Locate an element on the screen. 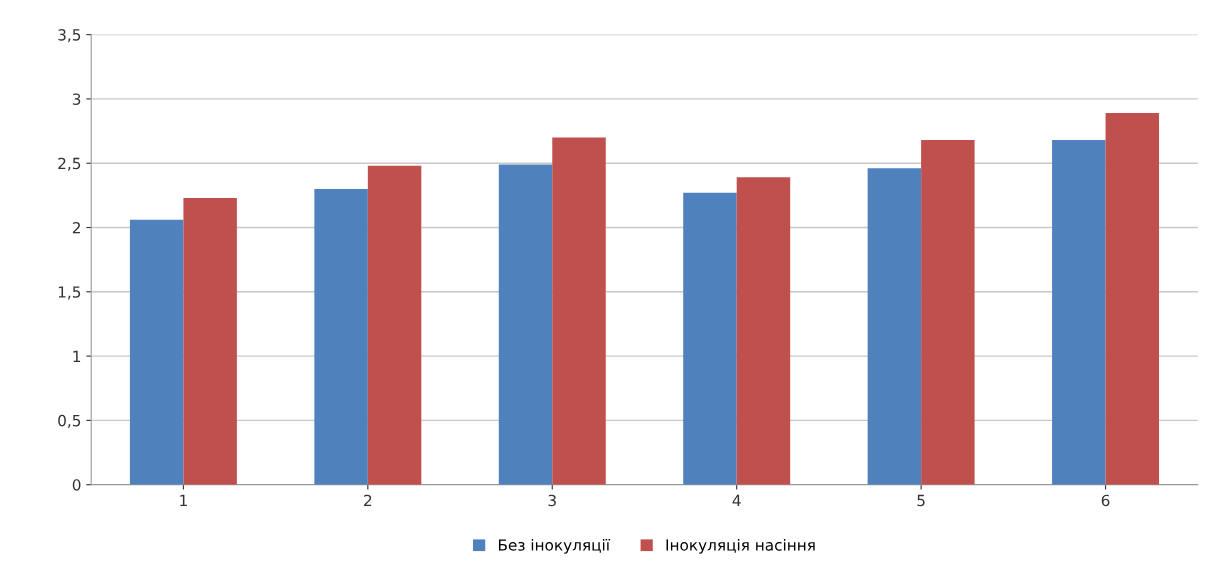  y-tick-label: 1 is located at coordinates (77, 356).